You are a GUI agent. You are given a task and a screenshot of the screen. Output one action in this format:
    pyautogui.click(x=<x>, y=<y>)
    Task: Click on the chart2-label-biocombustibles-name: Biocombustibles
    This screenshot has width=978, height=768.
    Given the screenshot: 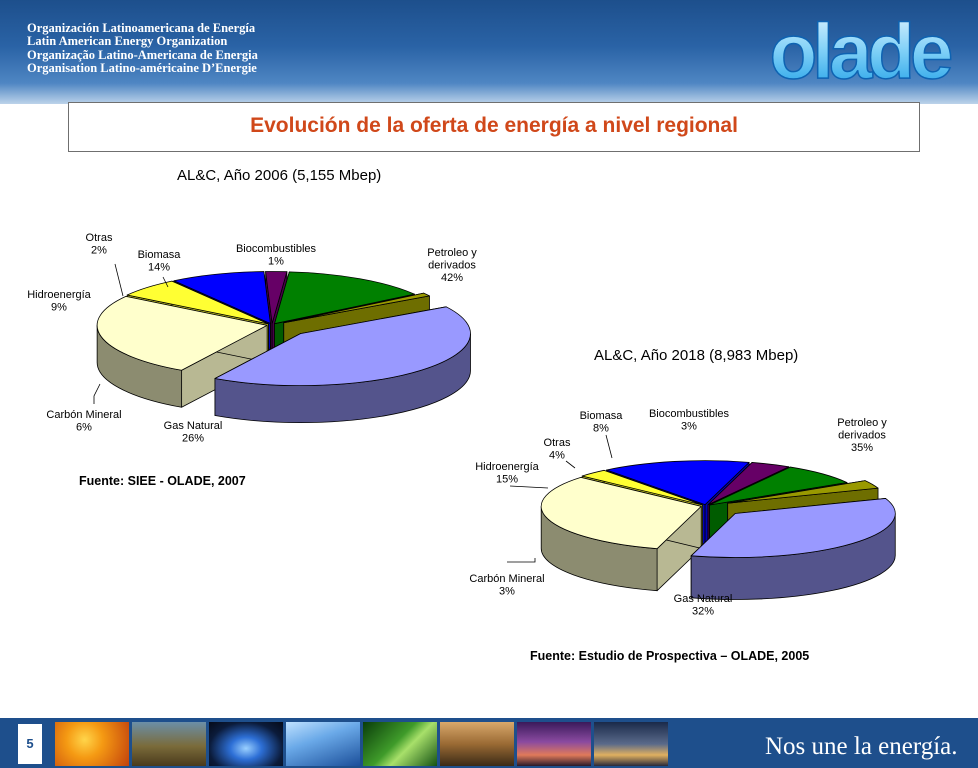 What is the action you would take?
    pyautogui.click(x=689, y=414)
    